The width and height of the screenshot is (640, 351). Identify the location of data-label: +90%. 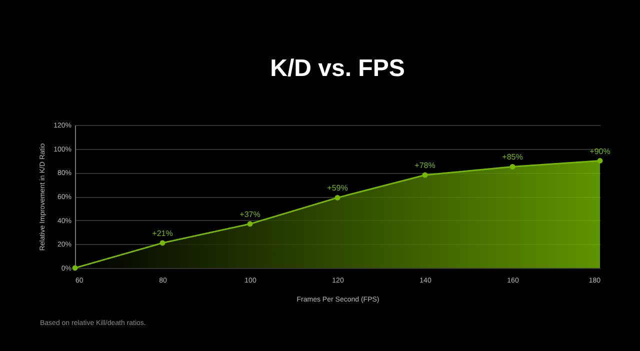
(600, 151).